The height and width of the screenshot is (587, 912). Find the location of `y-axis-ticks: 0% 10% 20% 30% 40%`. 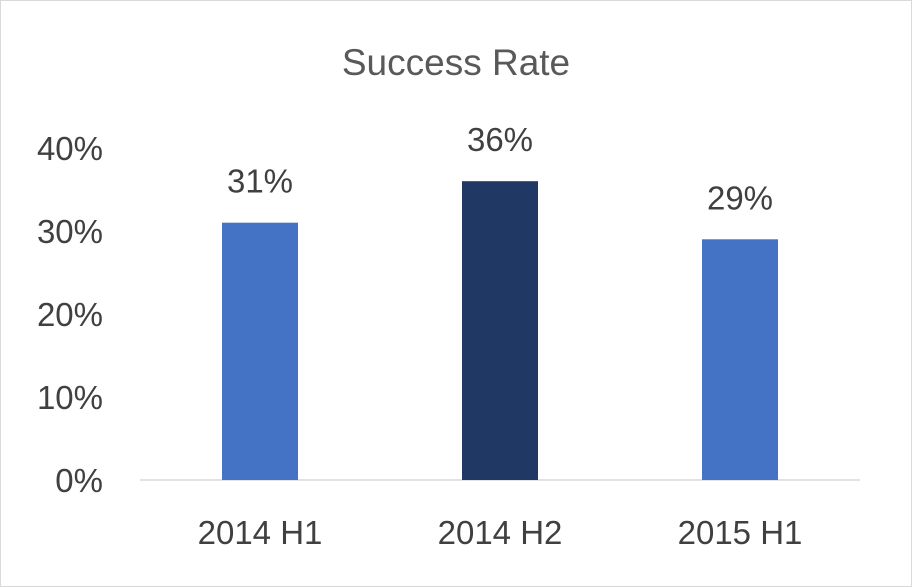

y-axis-ticks: 0% 10% 20% 30% 40% is located at coordinates (70, 314).